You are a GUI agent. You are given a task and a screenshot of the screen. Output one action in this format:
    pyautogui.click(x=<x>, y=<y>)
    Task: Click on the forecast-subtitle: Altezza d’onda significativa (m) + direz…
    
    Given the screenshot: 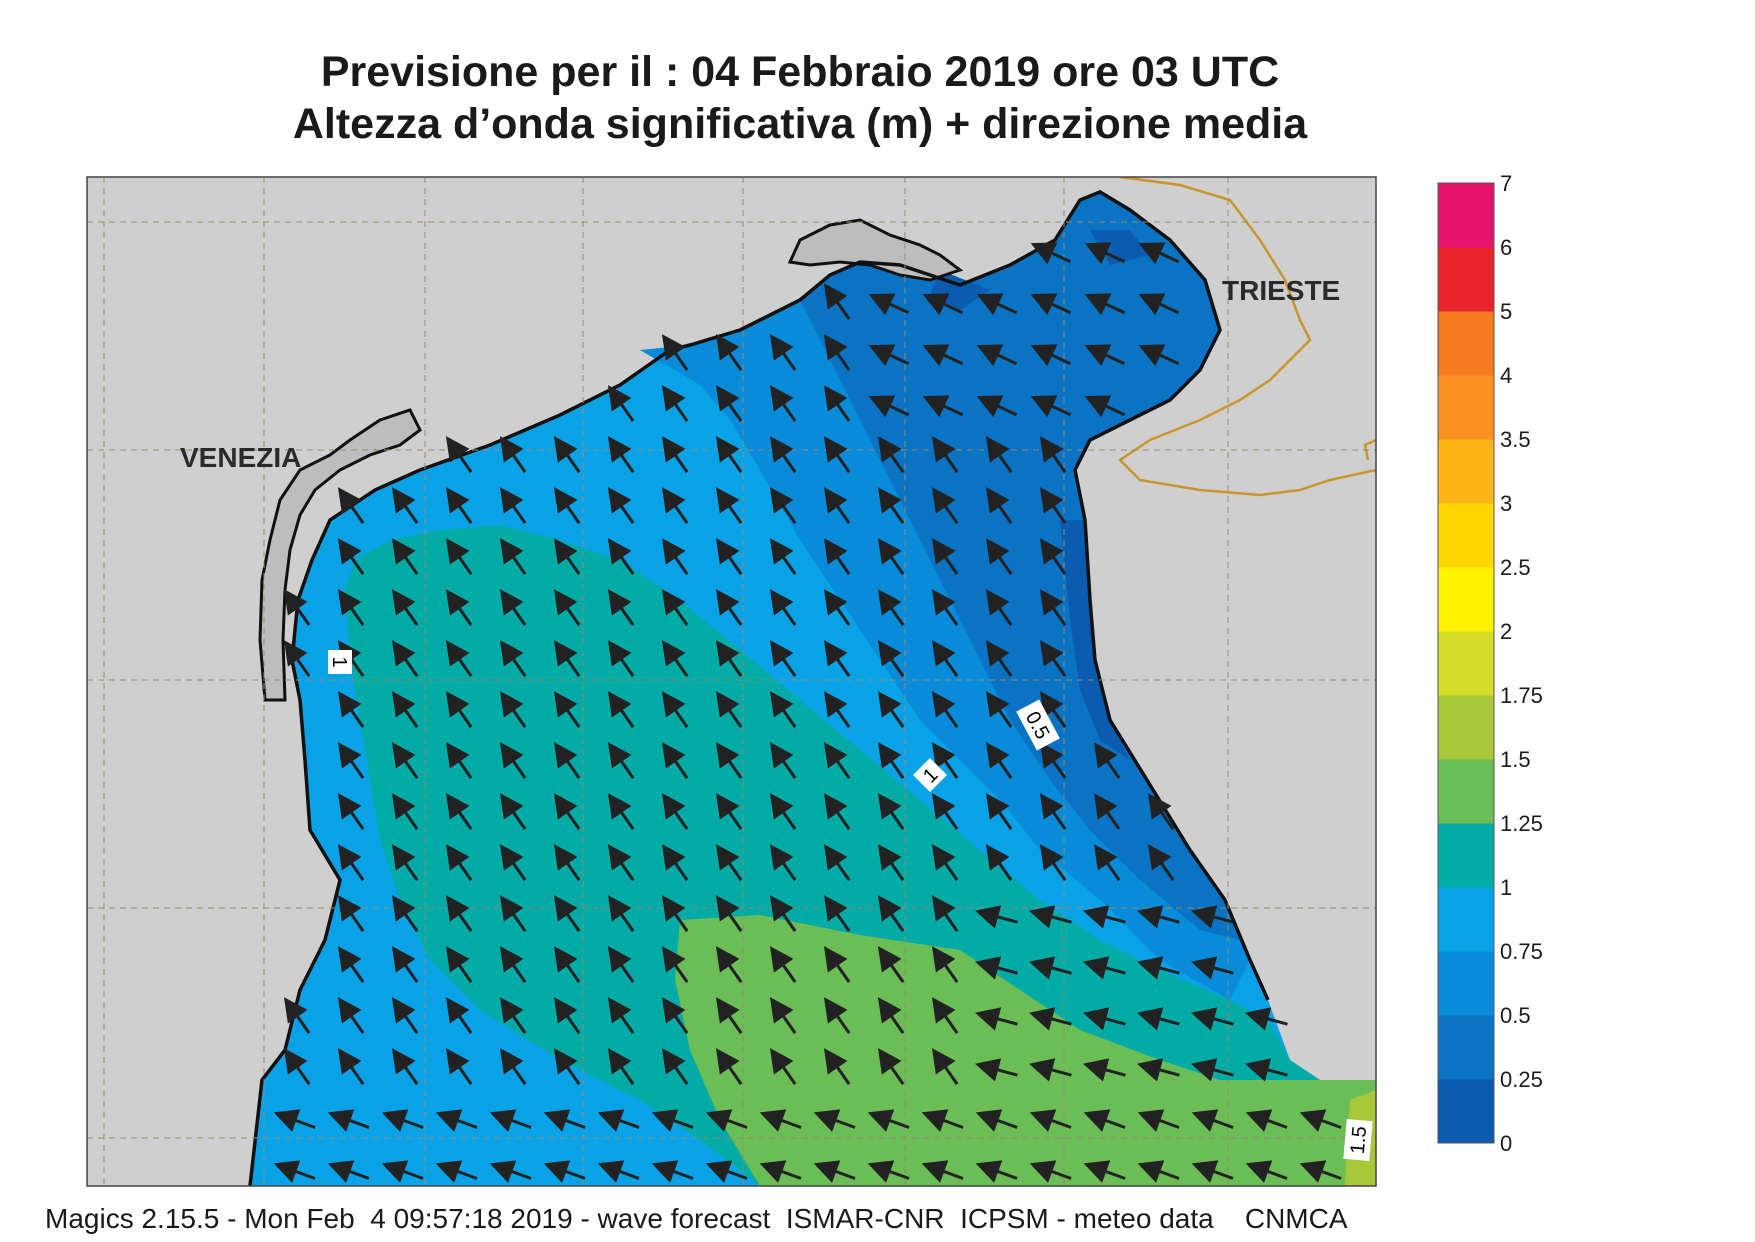 What is the action you would take?
    pyautogui.click(x=800, y=124)
    